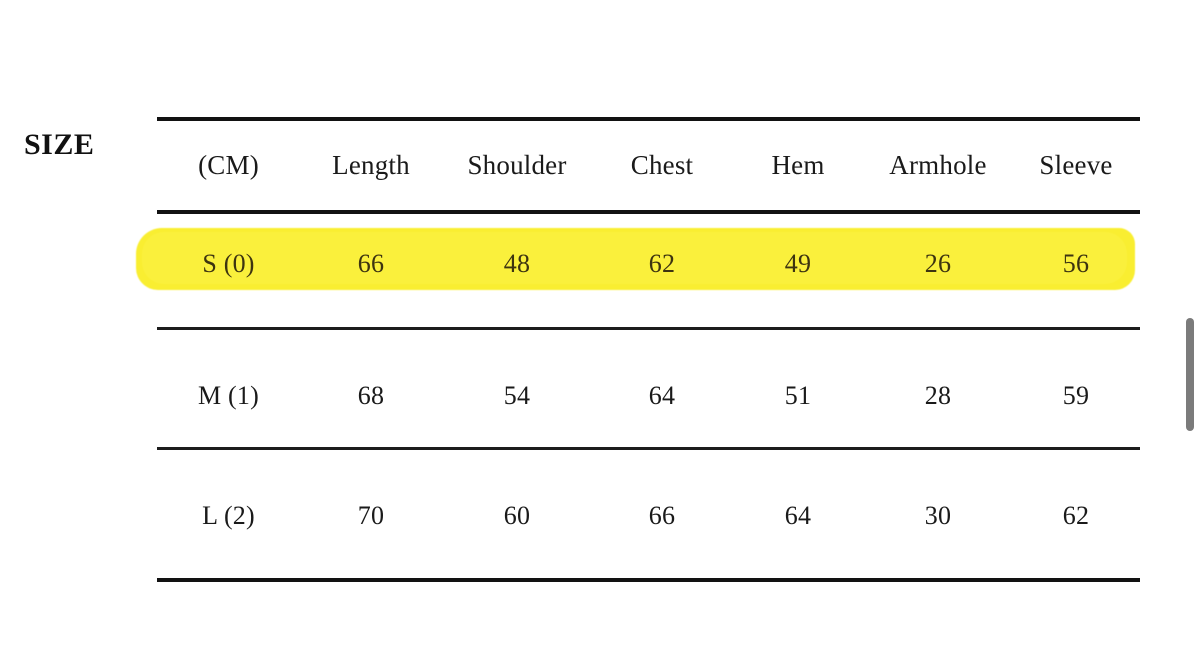  I want to click on column-header-shoulder: Shoulder, so click(517, 165).